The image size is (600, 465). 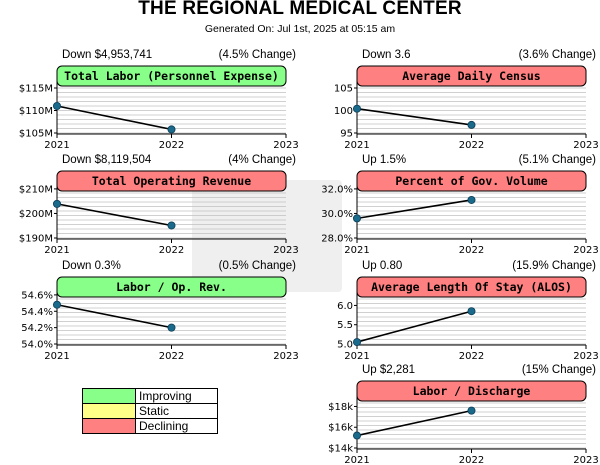 I want to click on legend-item-declining: Declining, so click(x=150, y=426).